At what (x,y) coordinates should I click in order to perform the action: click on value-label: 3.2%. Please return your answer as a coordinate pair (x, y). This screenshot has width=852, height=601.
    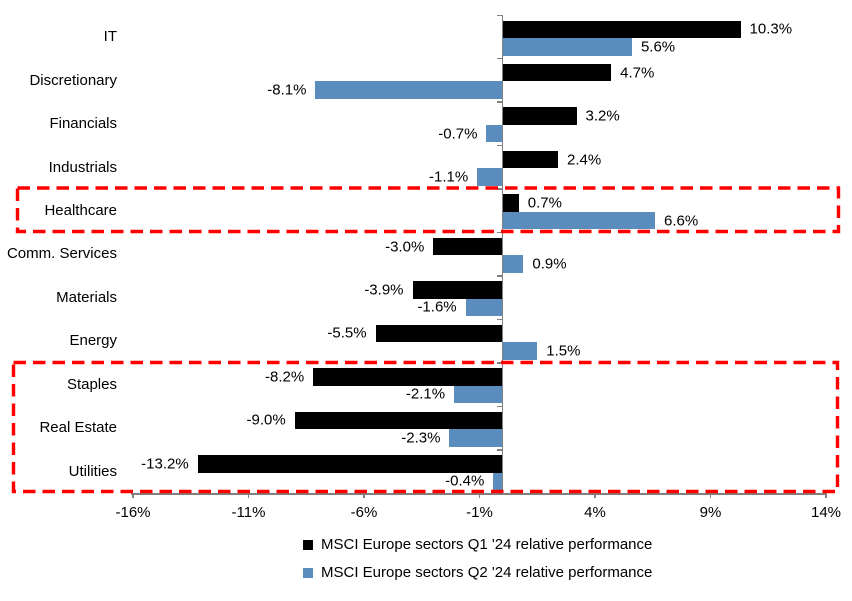
    Looking at the image, I should click on (602, 116).